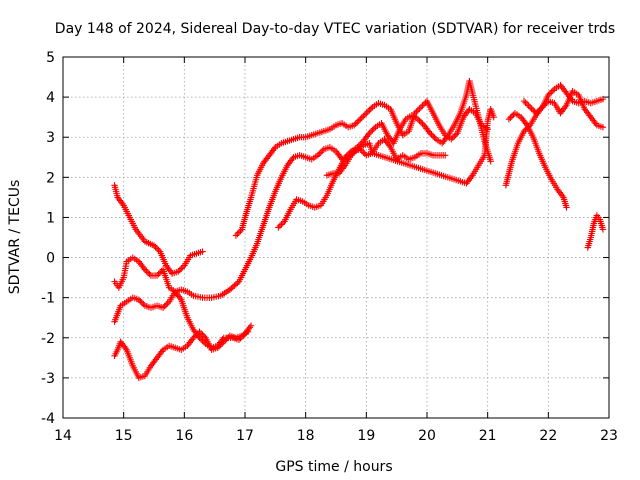 The width and height of the screenshot is (640, 480). I want to click on x-tick-label: 17, so click(245, 436).